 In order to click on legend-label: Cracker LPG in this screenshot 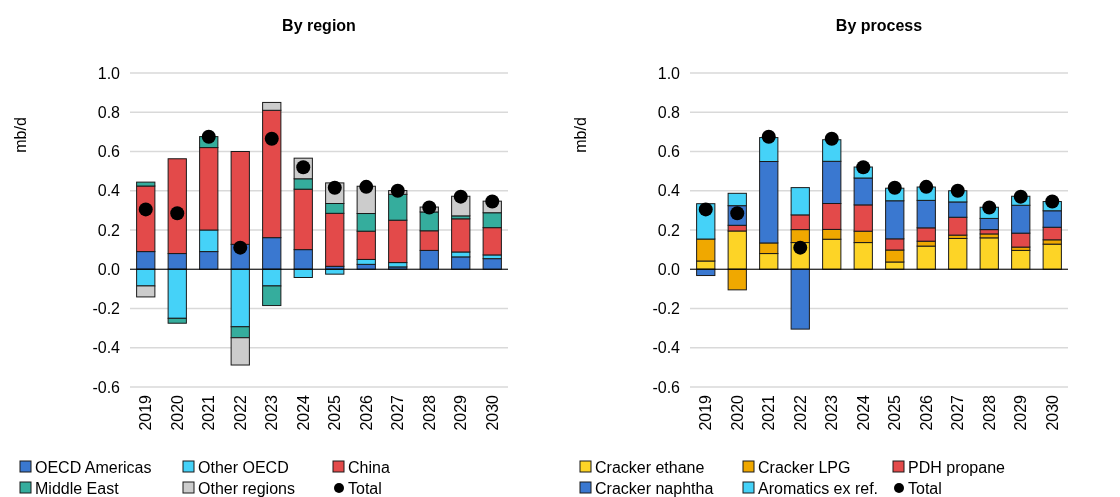, I will do `click(804, 467)`.